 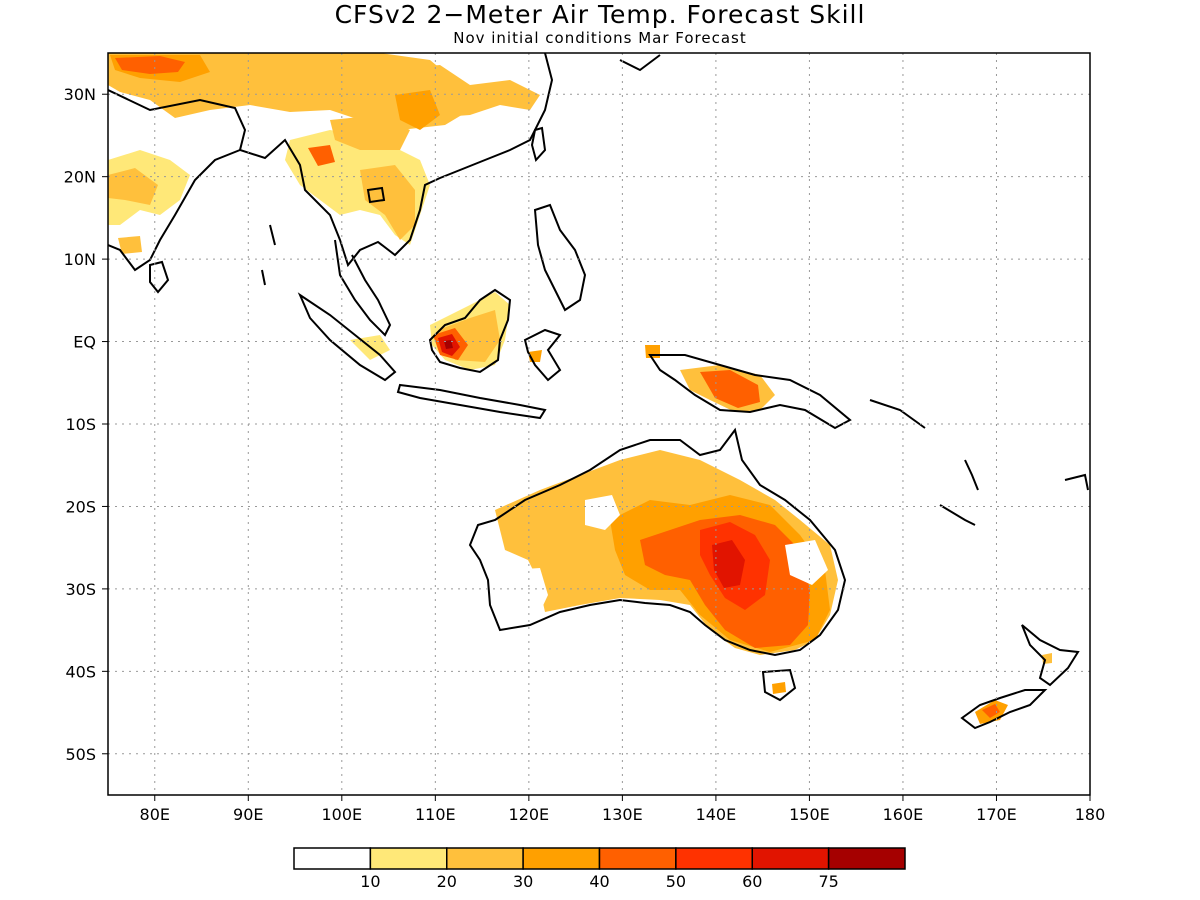 I want to click on coast-australia, so click(x=657, y=542).